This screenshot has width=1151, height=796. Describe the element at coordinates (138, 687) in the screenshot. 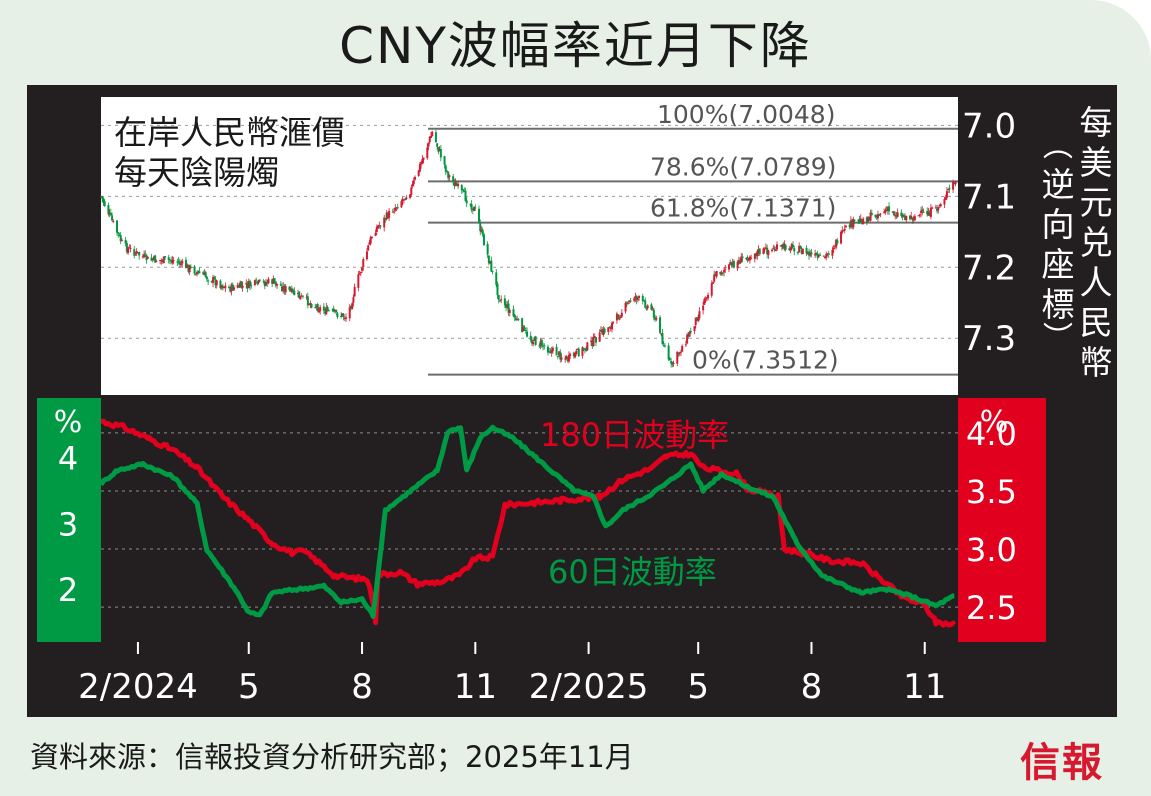

I see `x-tick-label: 2/2024` at that location.